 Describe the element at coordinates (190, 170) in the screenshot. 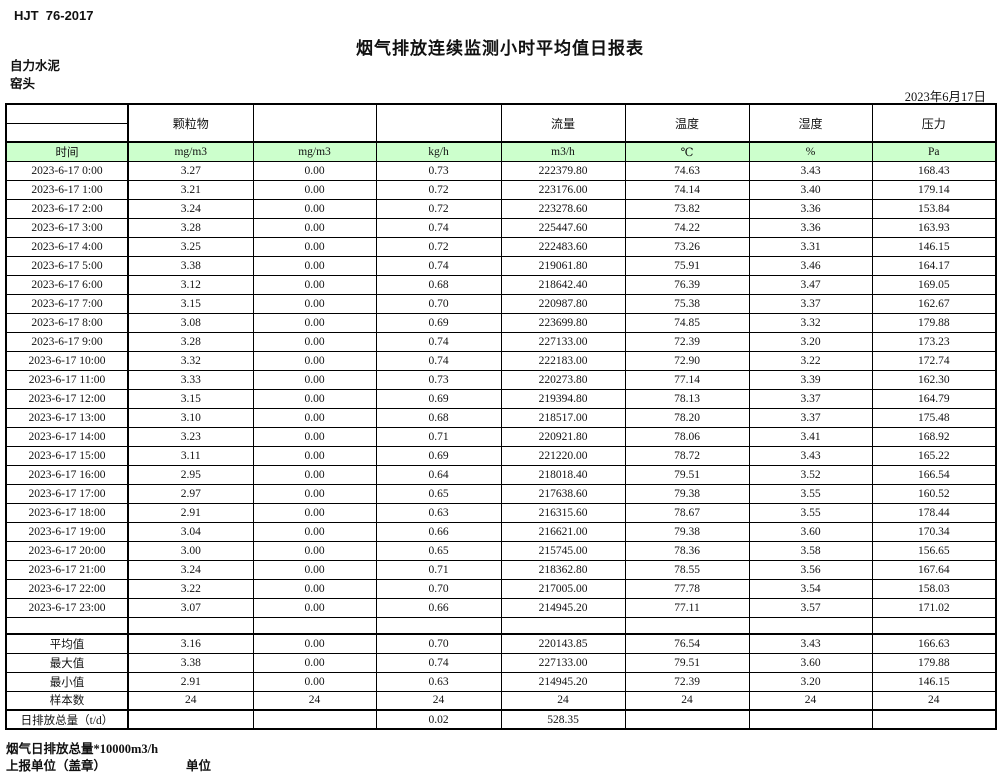

I see `data-row-value-cell: 3.27` at that location.